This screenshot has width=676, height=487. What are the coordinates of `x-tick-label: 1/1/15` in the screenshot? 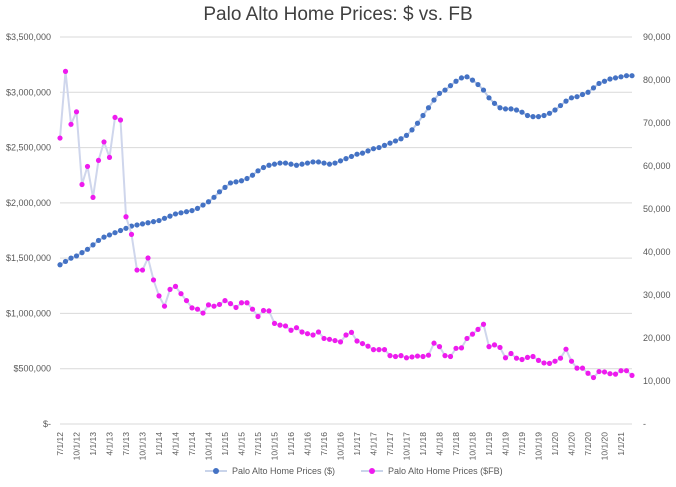 It's located at (225, 444).